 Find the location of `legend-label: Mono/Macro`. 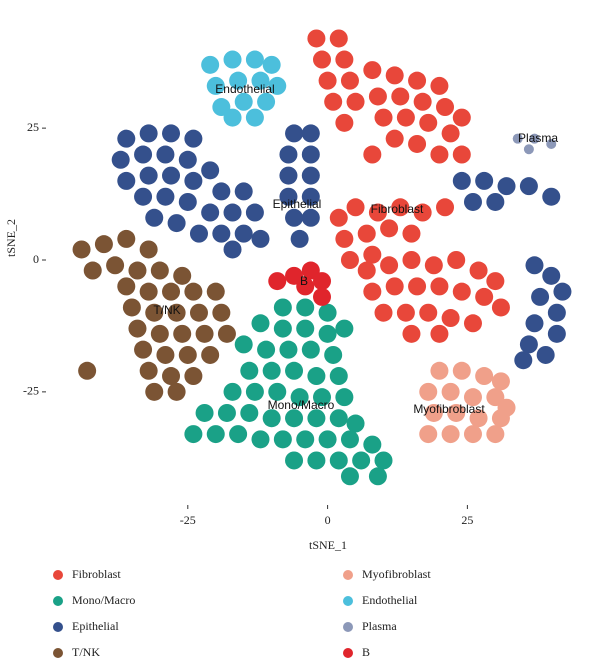

legend-label: Mono/Macro is located at coordinates (103, 600).